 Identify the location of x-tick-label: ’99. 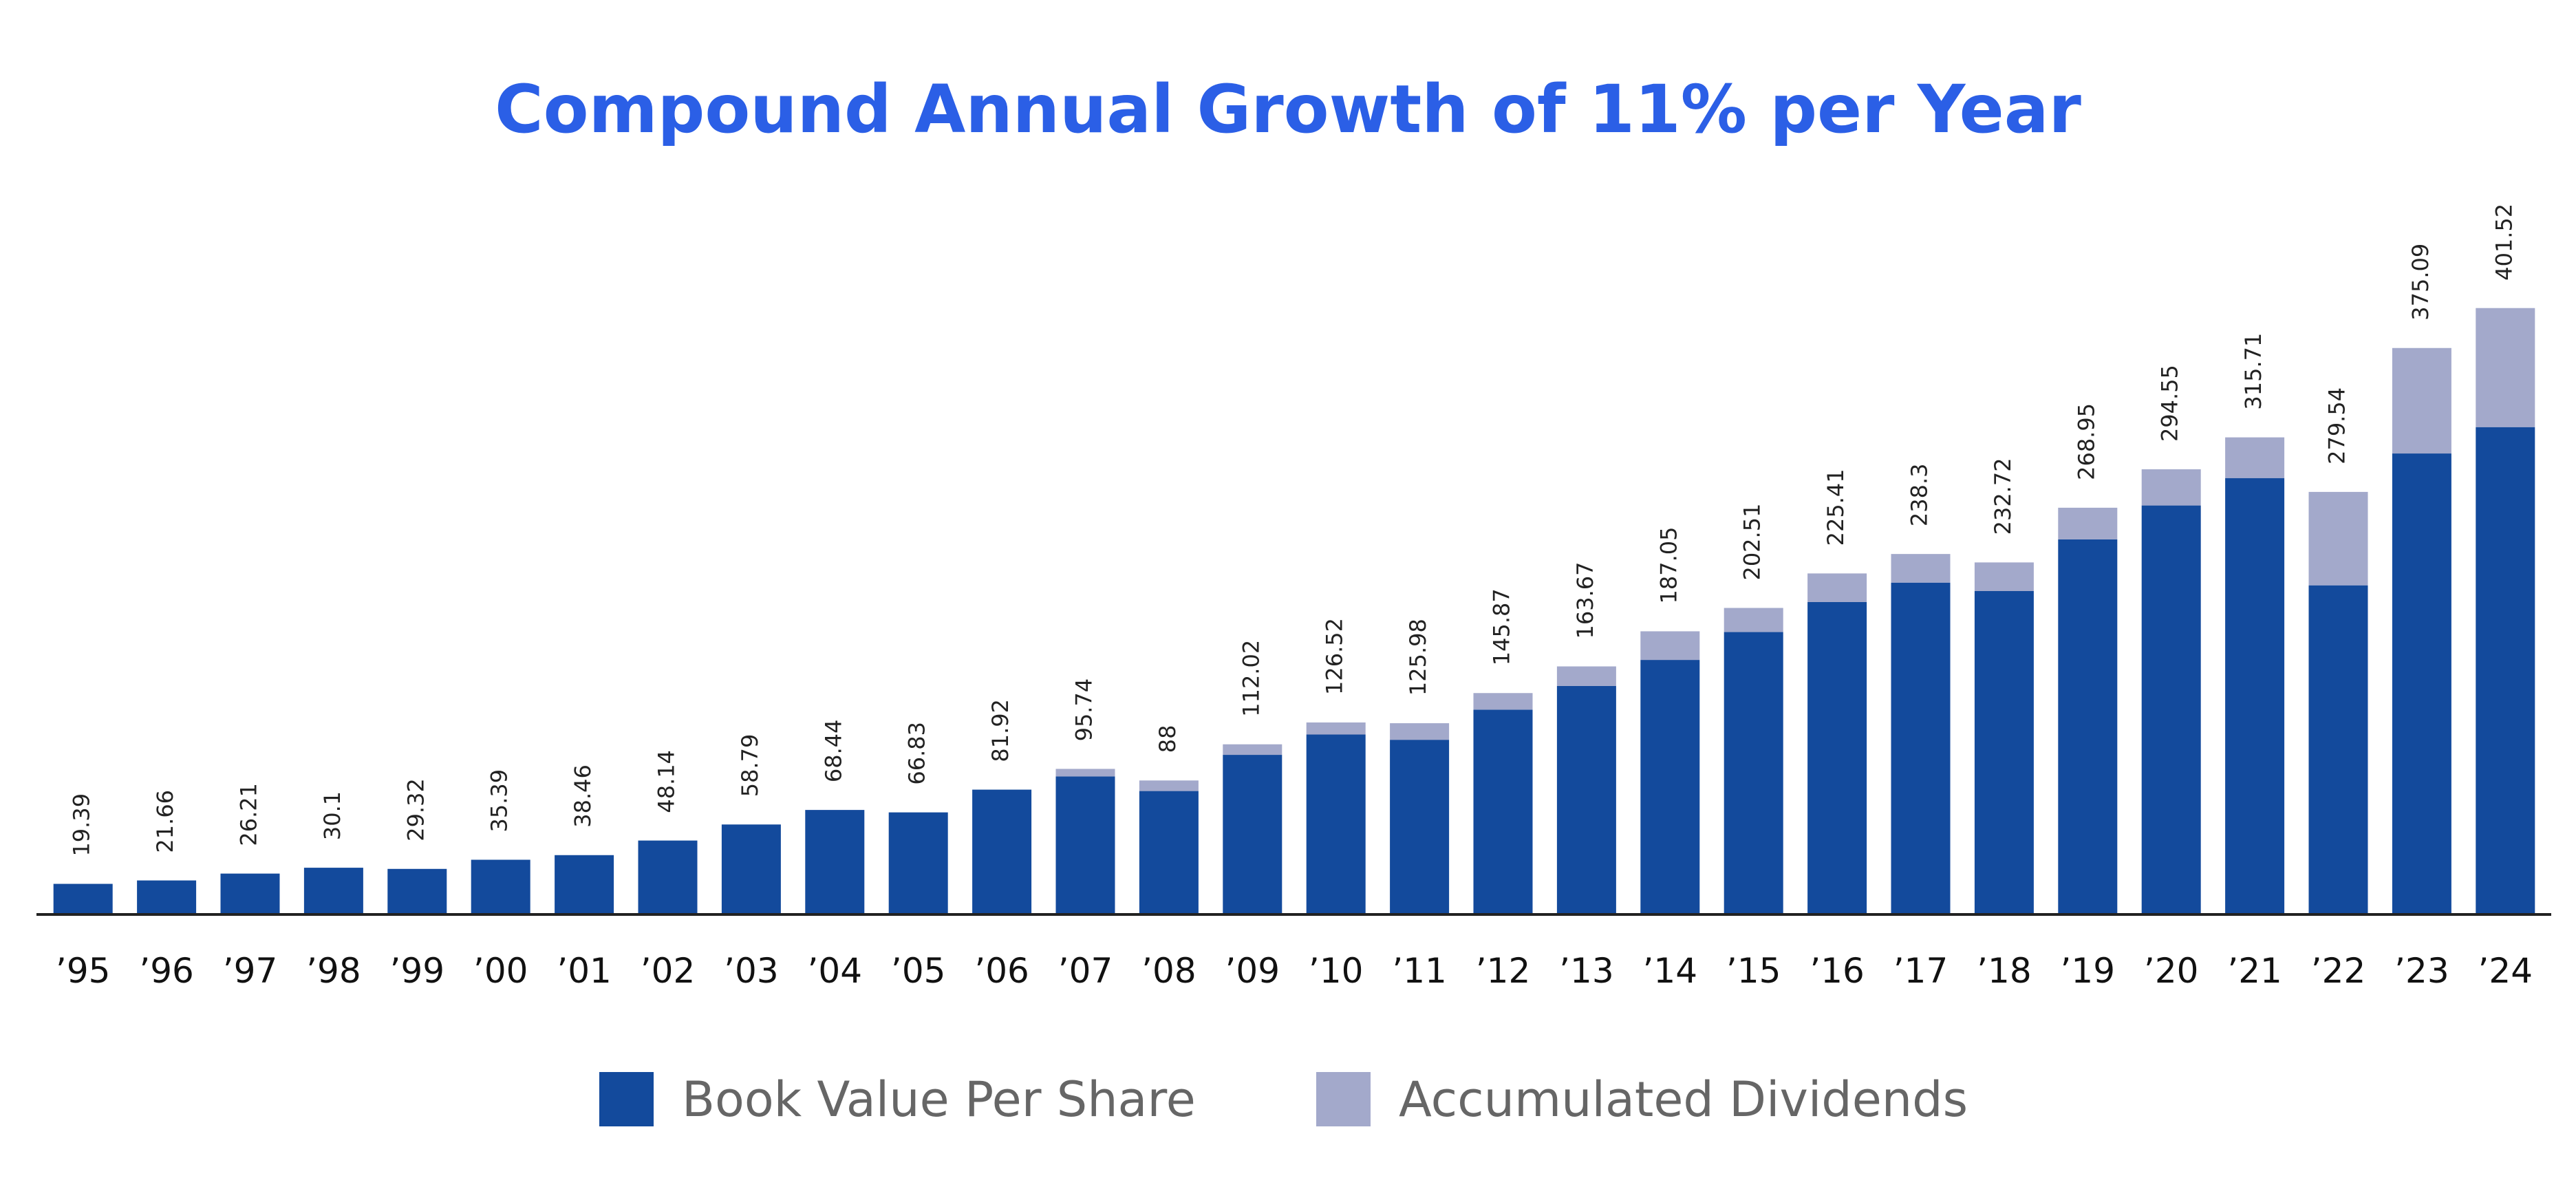
(418, 971).